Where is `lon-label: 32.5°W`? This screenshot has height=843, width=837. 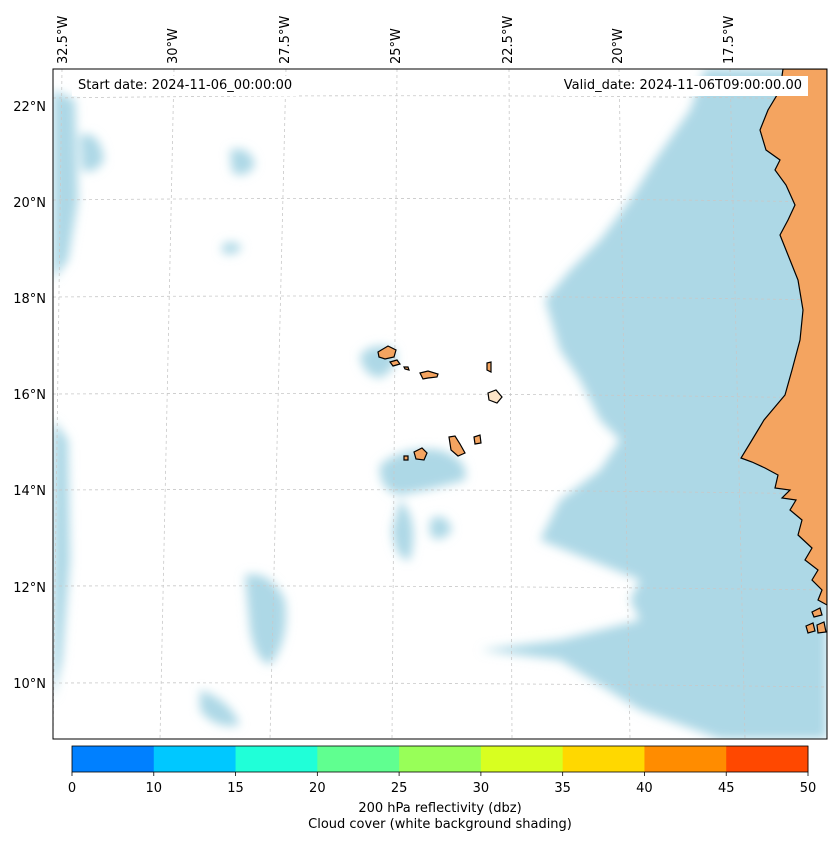
lon-label: 32.5°W is located at coordinates (63, 40).